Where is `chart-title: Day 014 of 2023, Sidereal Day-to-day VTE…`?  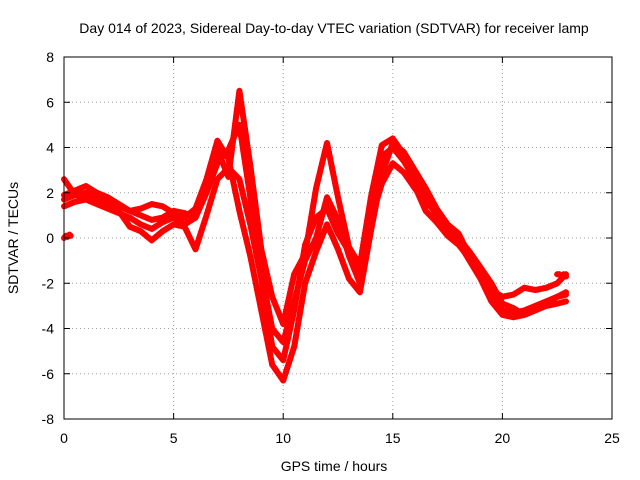 chart-title: Day 014 of 2023, Sidereal Day-to-day VTE… is located at coordinates (334, 28).